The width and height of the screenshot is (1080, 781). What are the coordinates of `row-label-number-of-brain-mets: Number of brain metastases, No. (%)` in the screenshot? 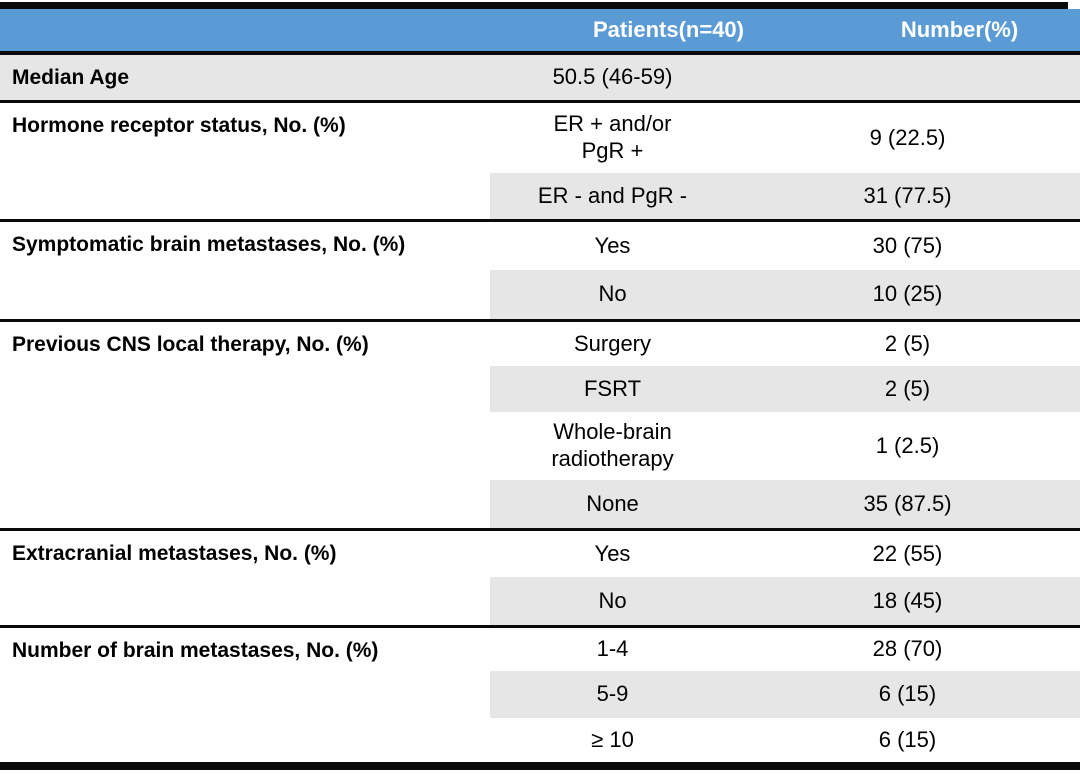 It's located at (195, 650).